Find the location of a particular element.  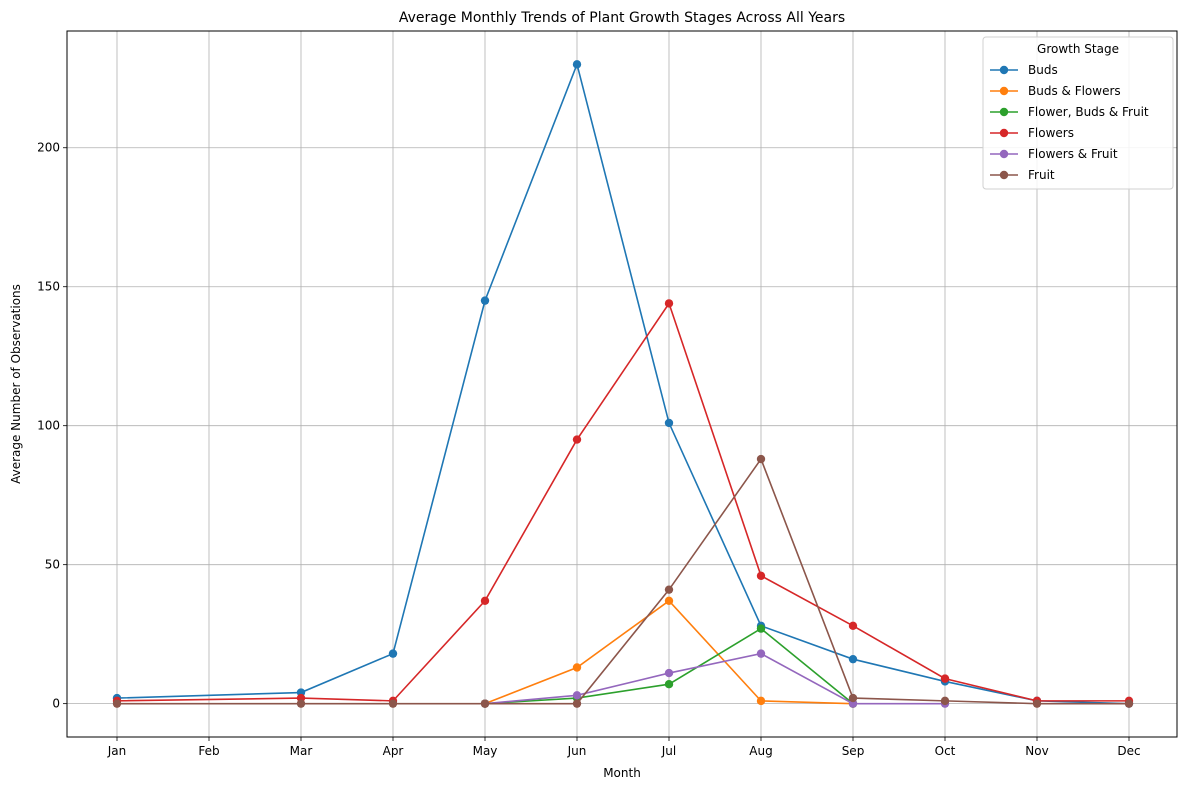

legend-item: Flowers is located at coordinates (1032, 133).